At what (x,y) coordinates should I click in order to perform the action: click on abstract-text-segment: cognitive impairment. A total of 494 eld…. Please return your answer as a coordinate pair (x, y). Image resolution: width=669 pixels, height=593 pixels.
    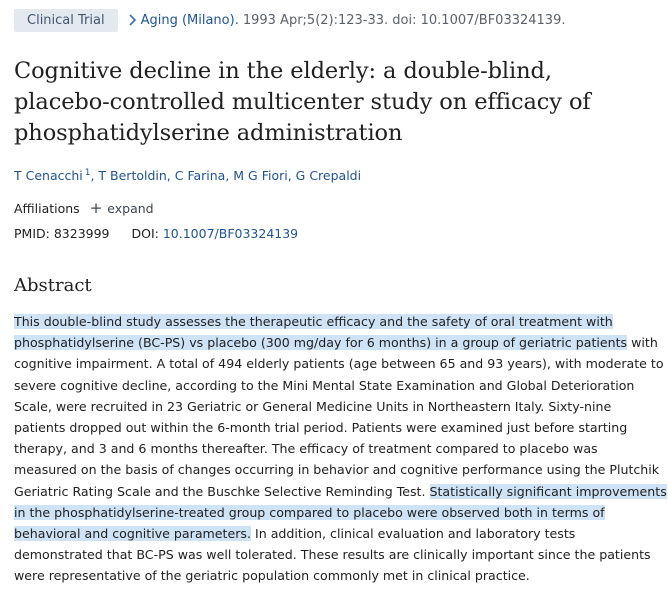
    Looking at the image, I should click on (339, 364).